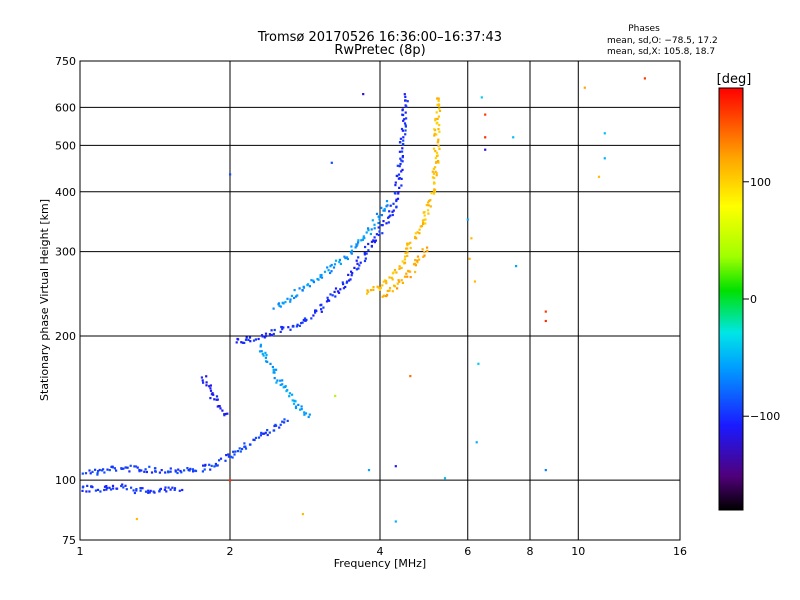 The width and height of the screenshot is (800, 600). Describe the element at coordinates (65, 192) in the screenshot. I see `y-tick-label: 400` at that location.